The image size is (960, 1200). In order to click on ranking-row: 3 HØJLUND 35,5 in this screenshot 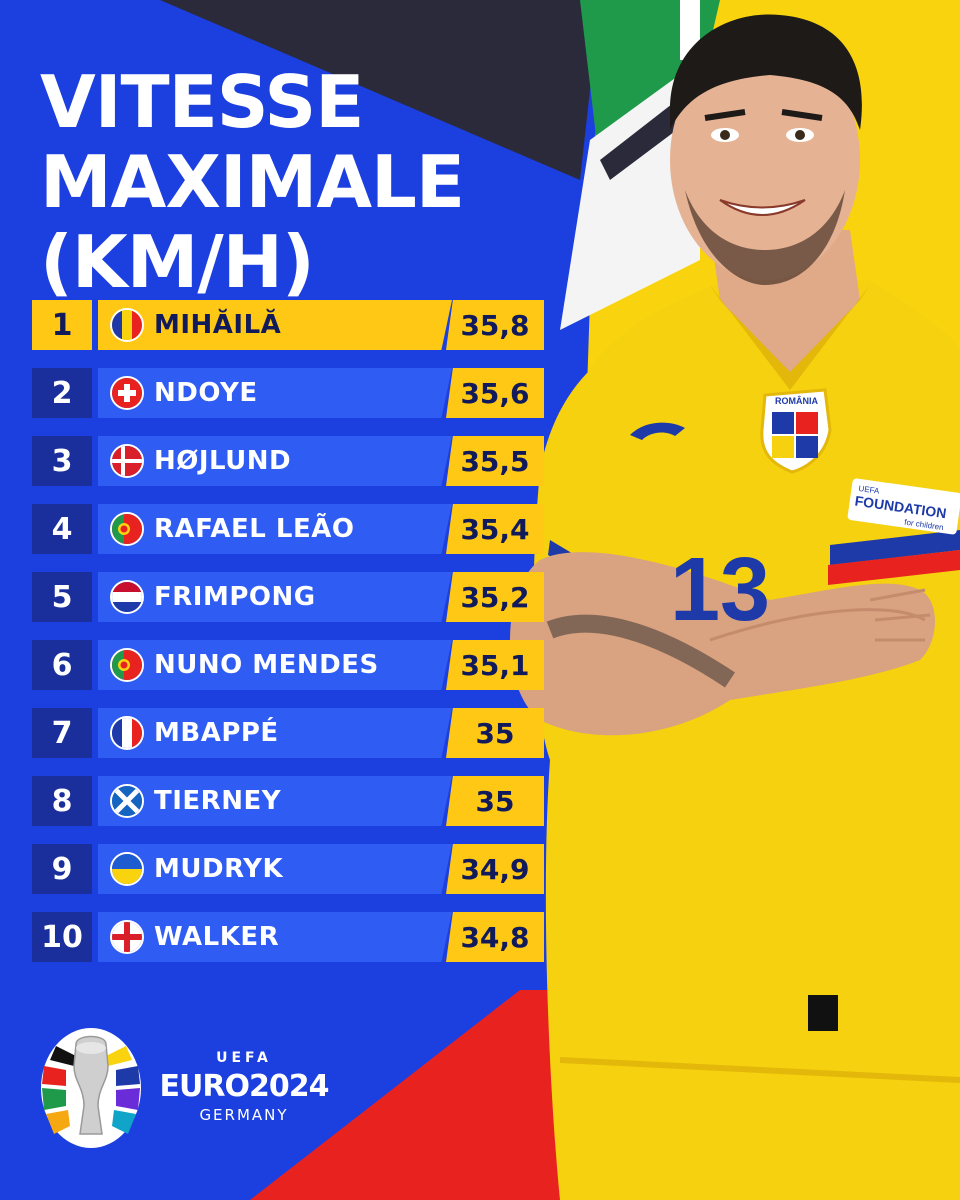, I will do `click(289, 461)`.